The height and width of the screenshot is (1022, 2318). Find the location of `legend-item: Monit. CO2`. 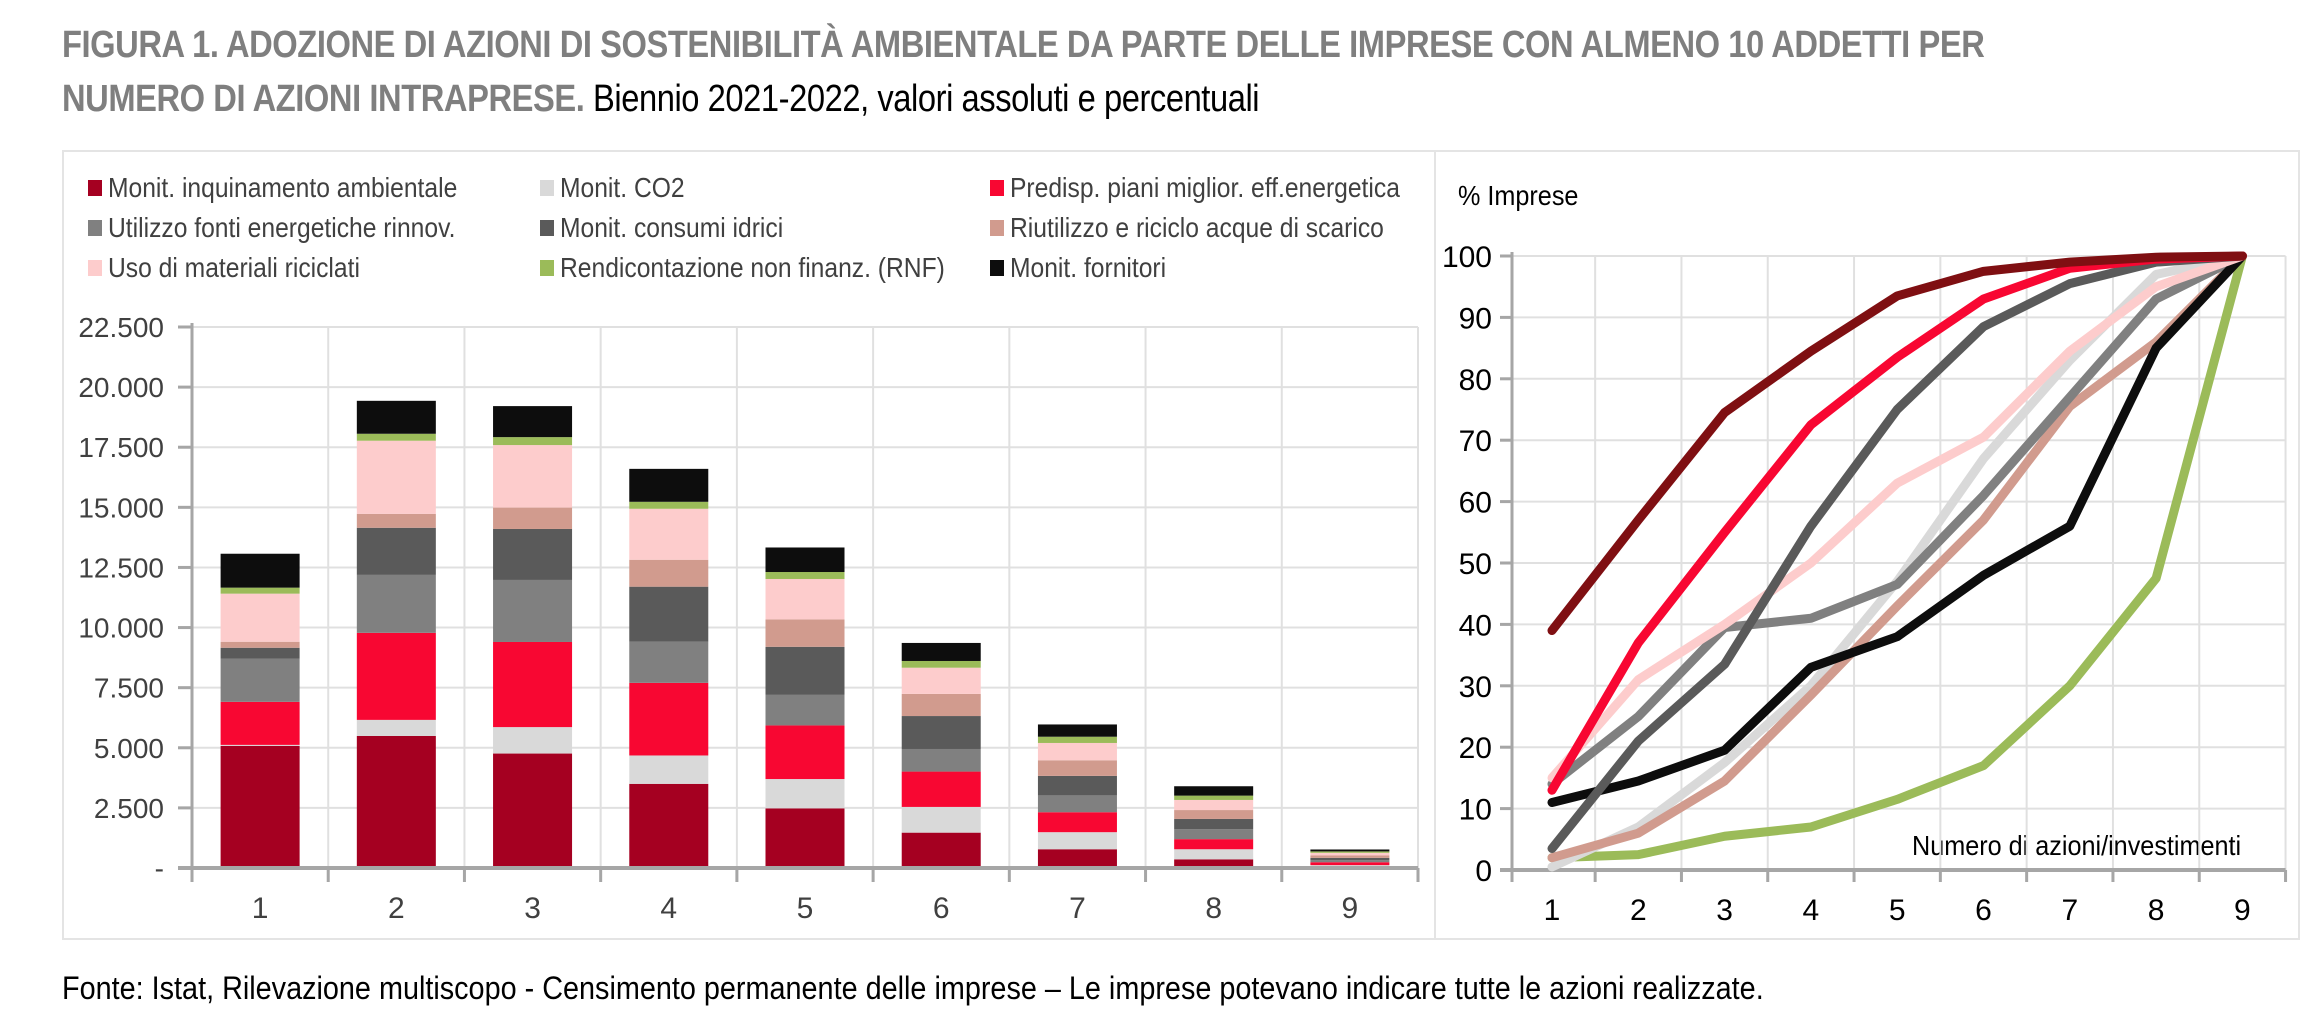

legend-item: Monit. CO2 is located at coordinates (621, 188).